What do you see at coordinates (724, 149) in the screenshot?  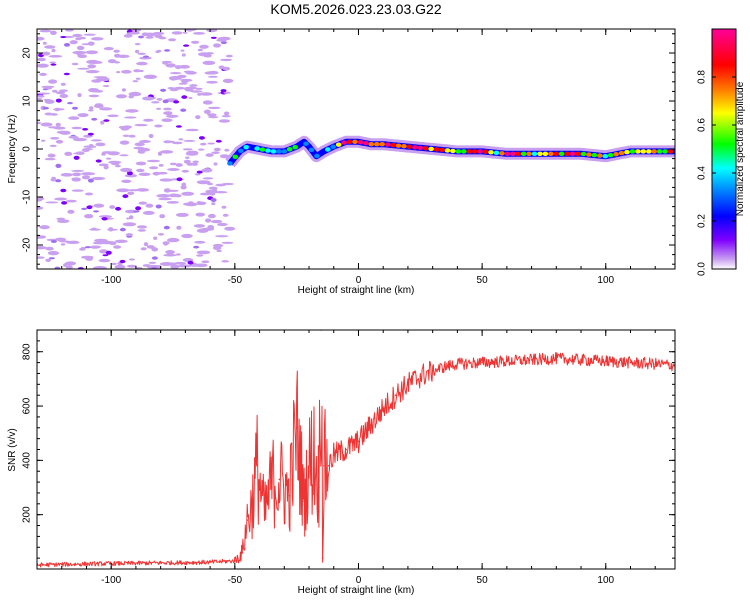 I see `colorbar-gradient` at bounding box center [724, 149].